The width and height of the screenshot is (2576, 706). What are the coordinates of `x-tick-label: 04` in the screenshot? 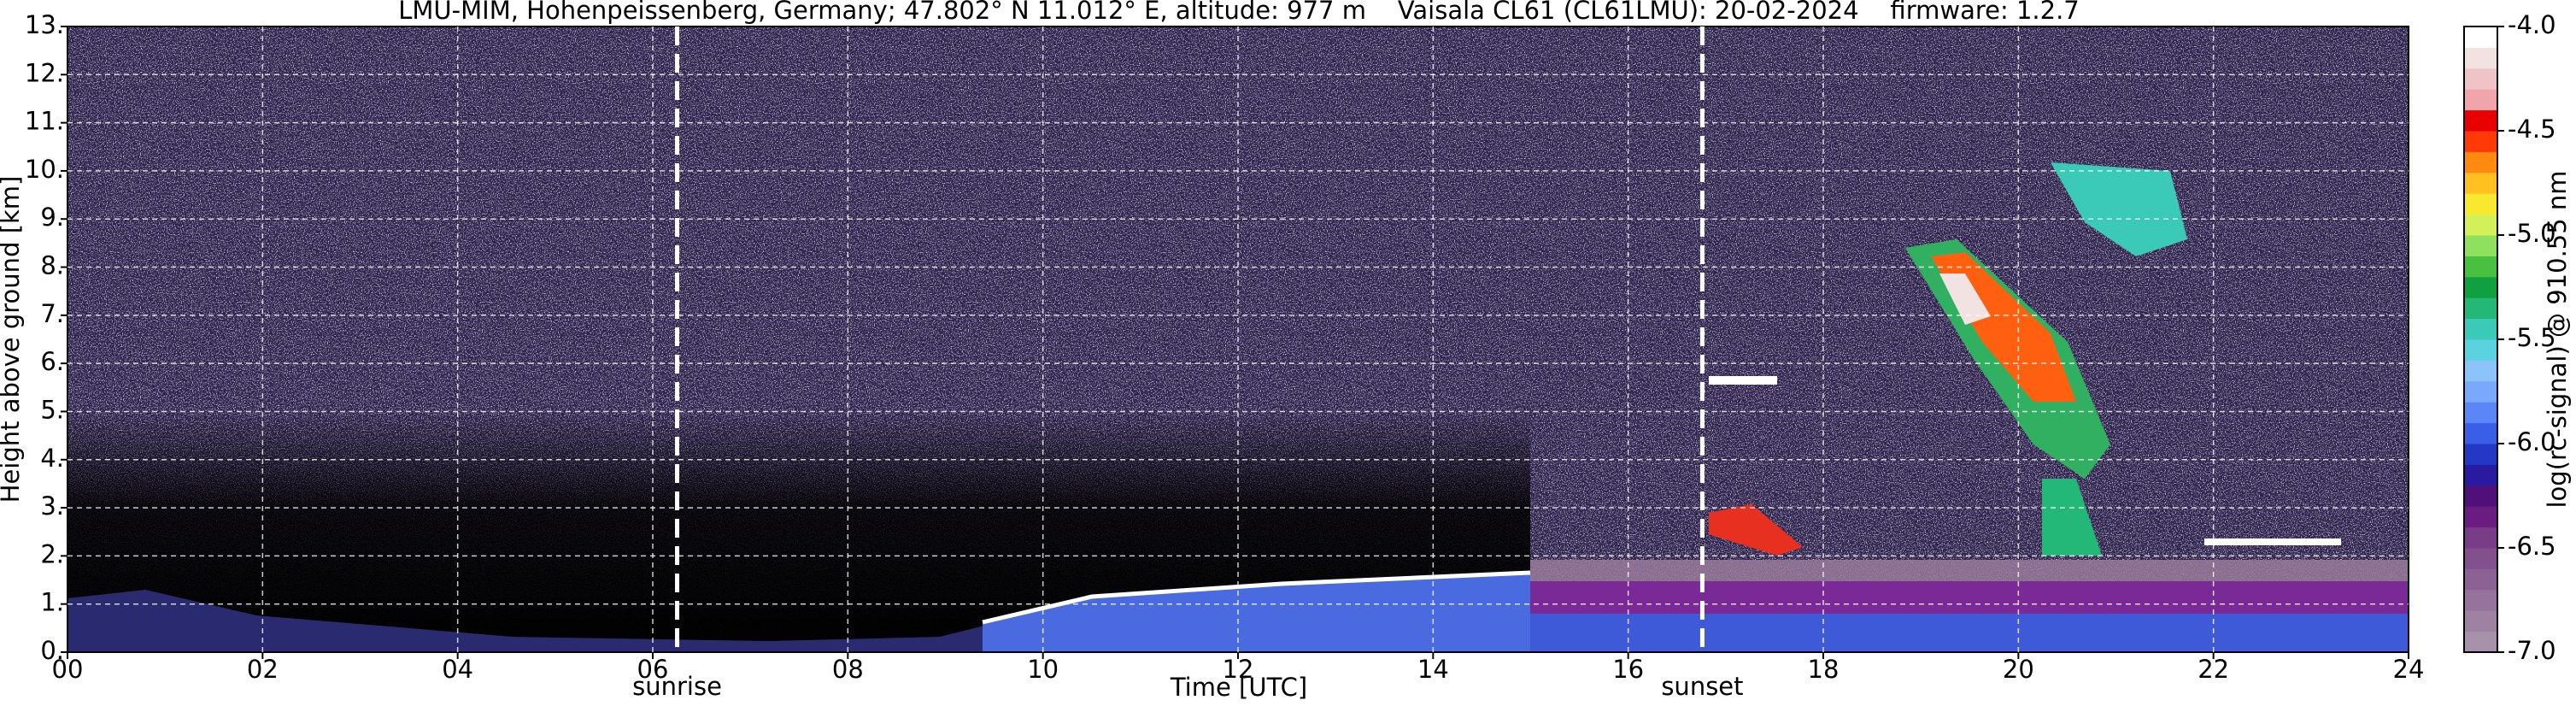 It's located at (457, 669).